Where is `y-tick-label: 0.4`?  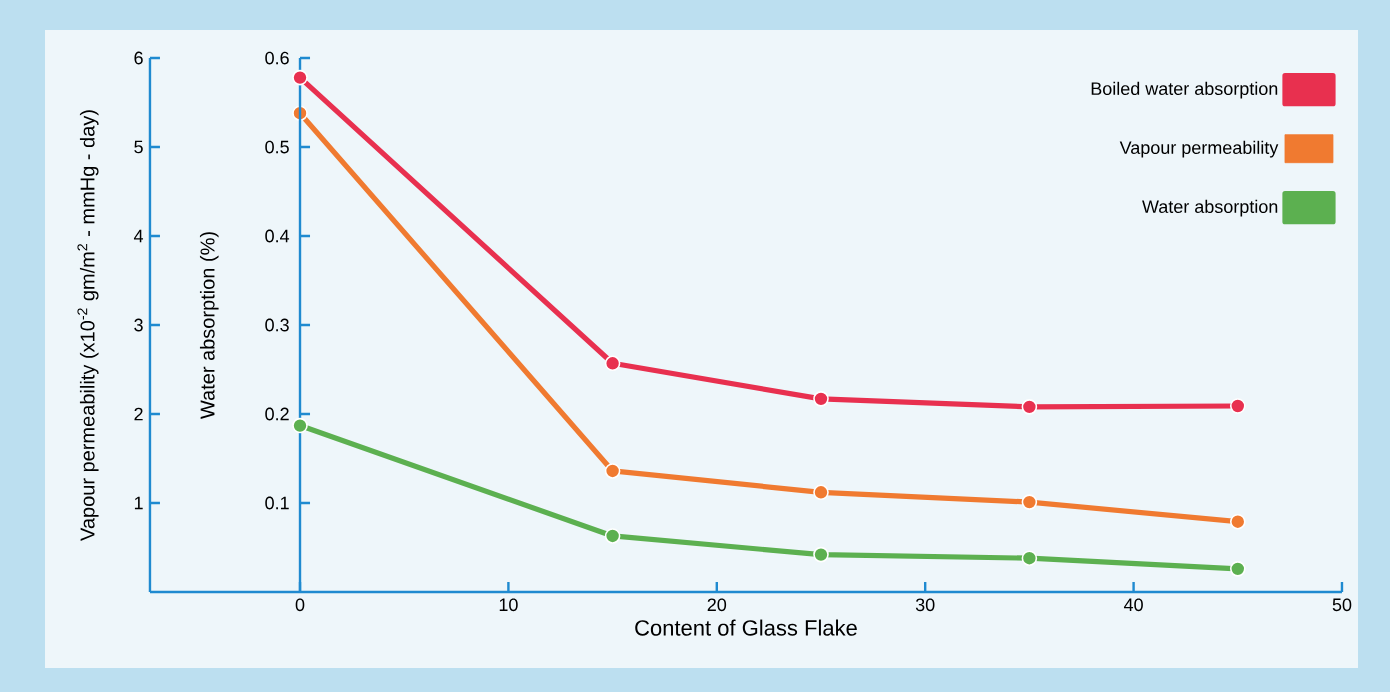 y-tick-label: 0.4 is located at coordinates (277, 236).